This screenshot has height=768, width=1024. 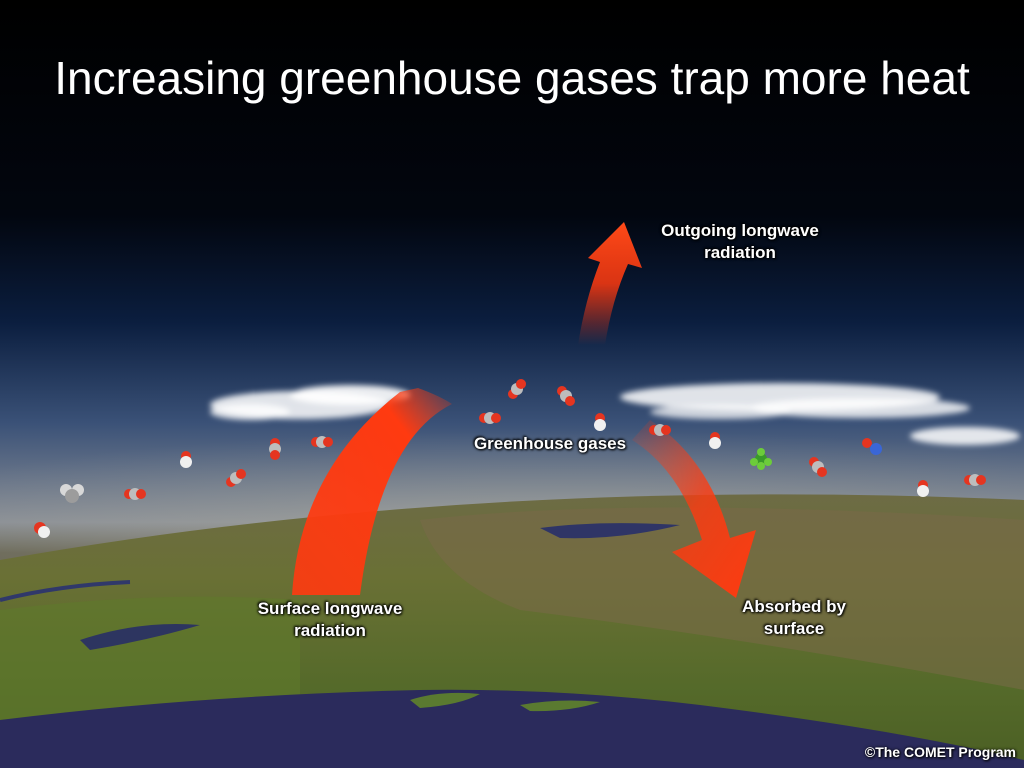 What do you see at coordinates (740, 242) in the screenshot?
I see `label-outgoing-radiation: Outgoing longwave radiation` at bounding box center [740, 242].